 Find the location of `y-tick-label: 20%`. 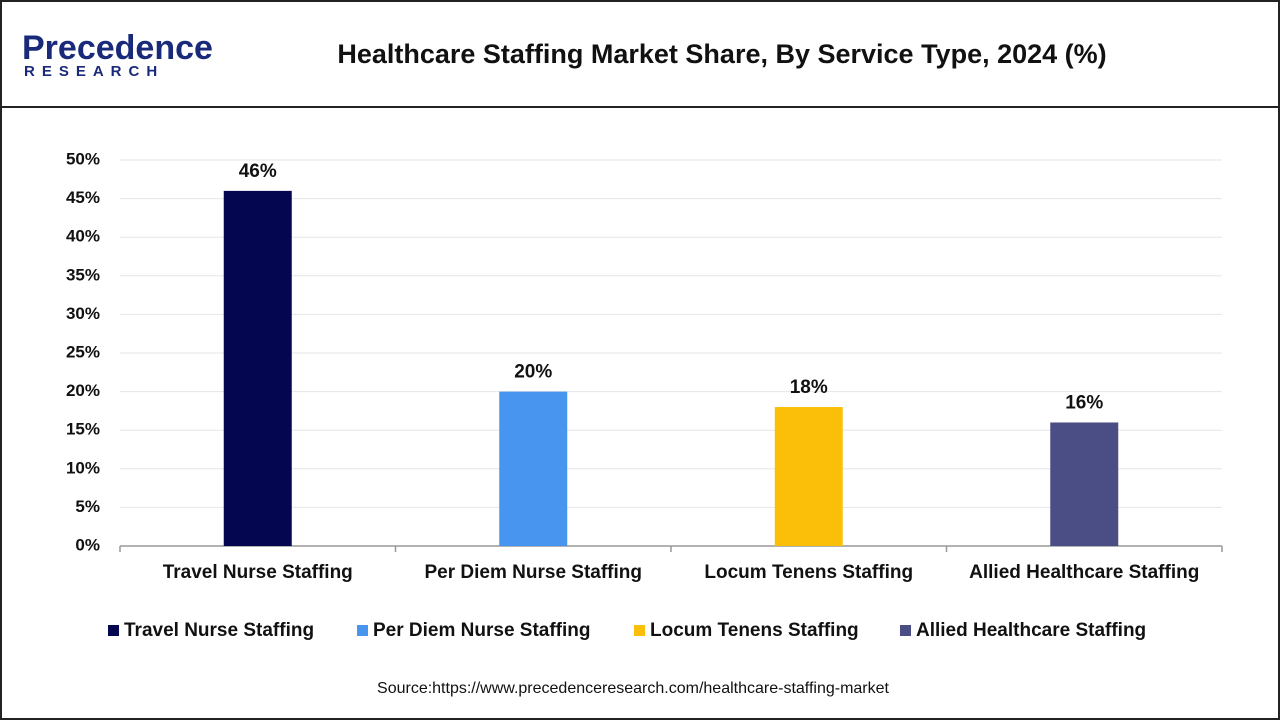

y-tick-label: 20% is located at coordinates (83, 390).